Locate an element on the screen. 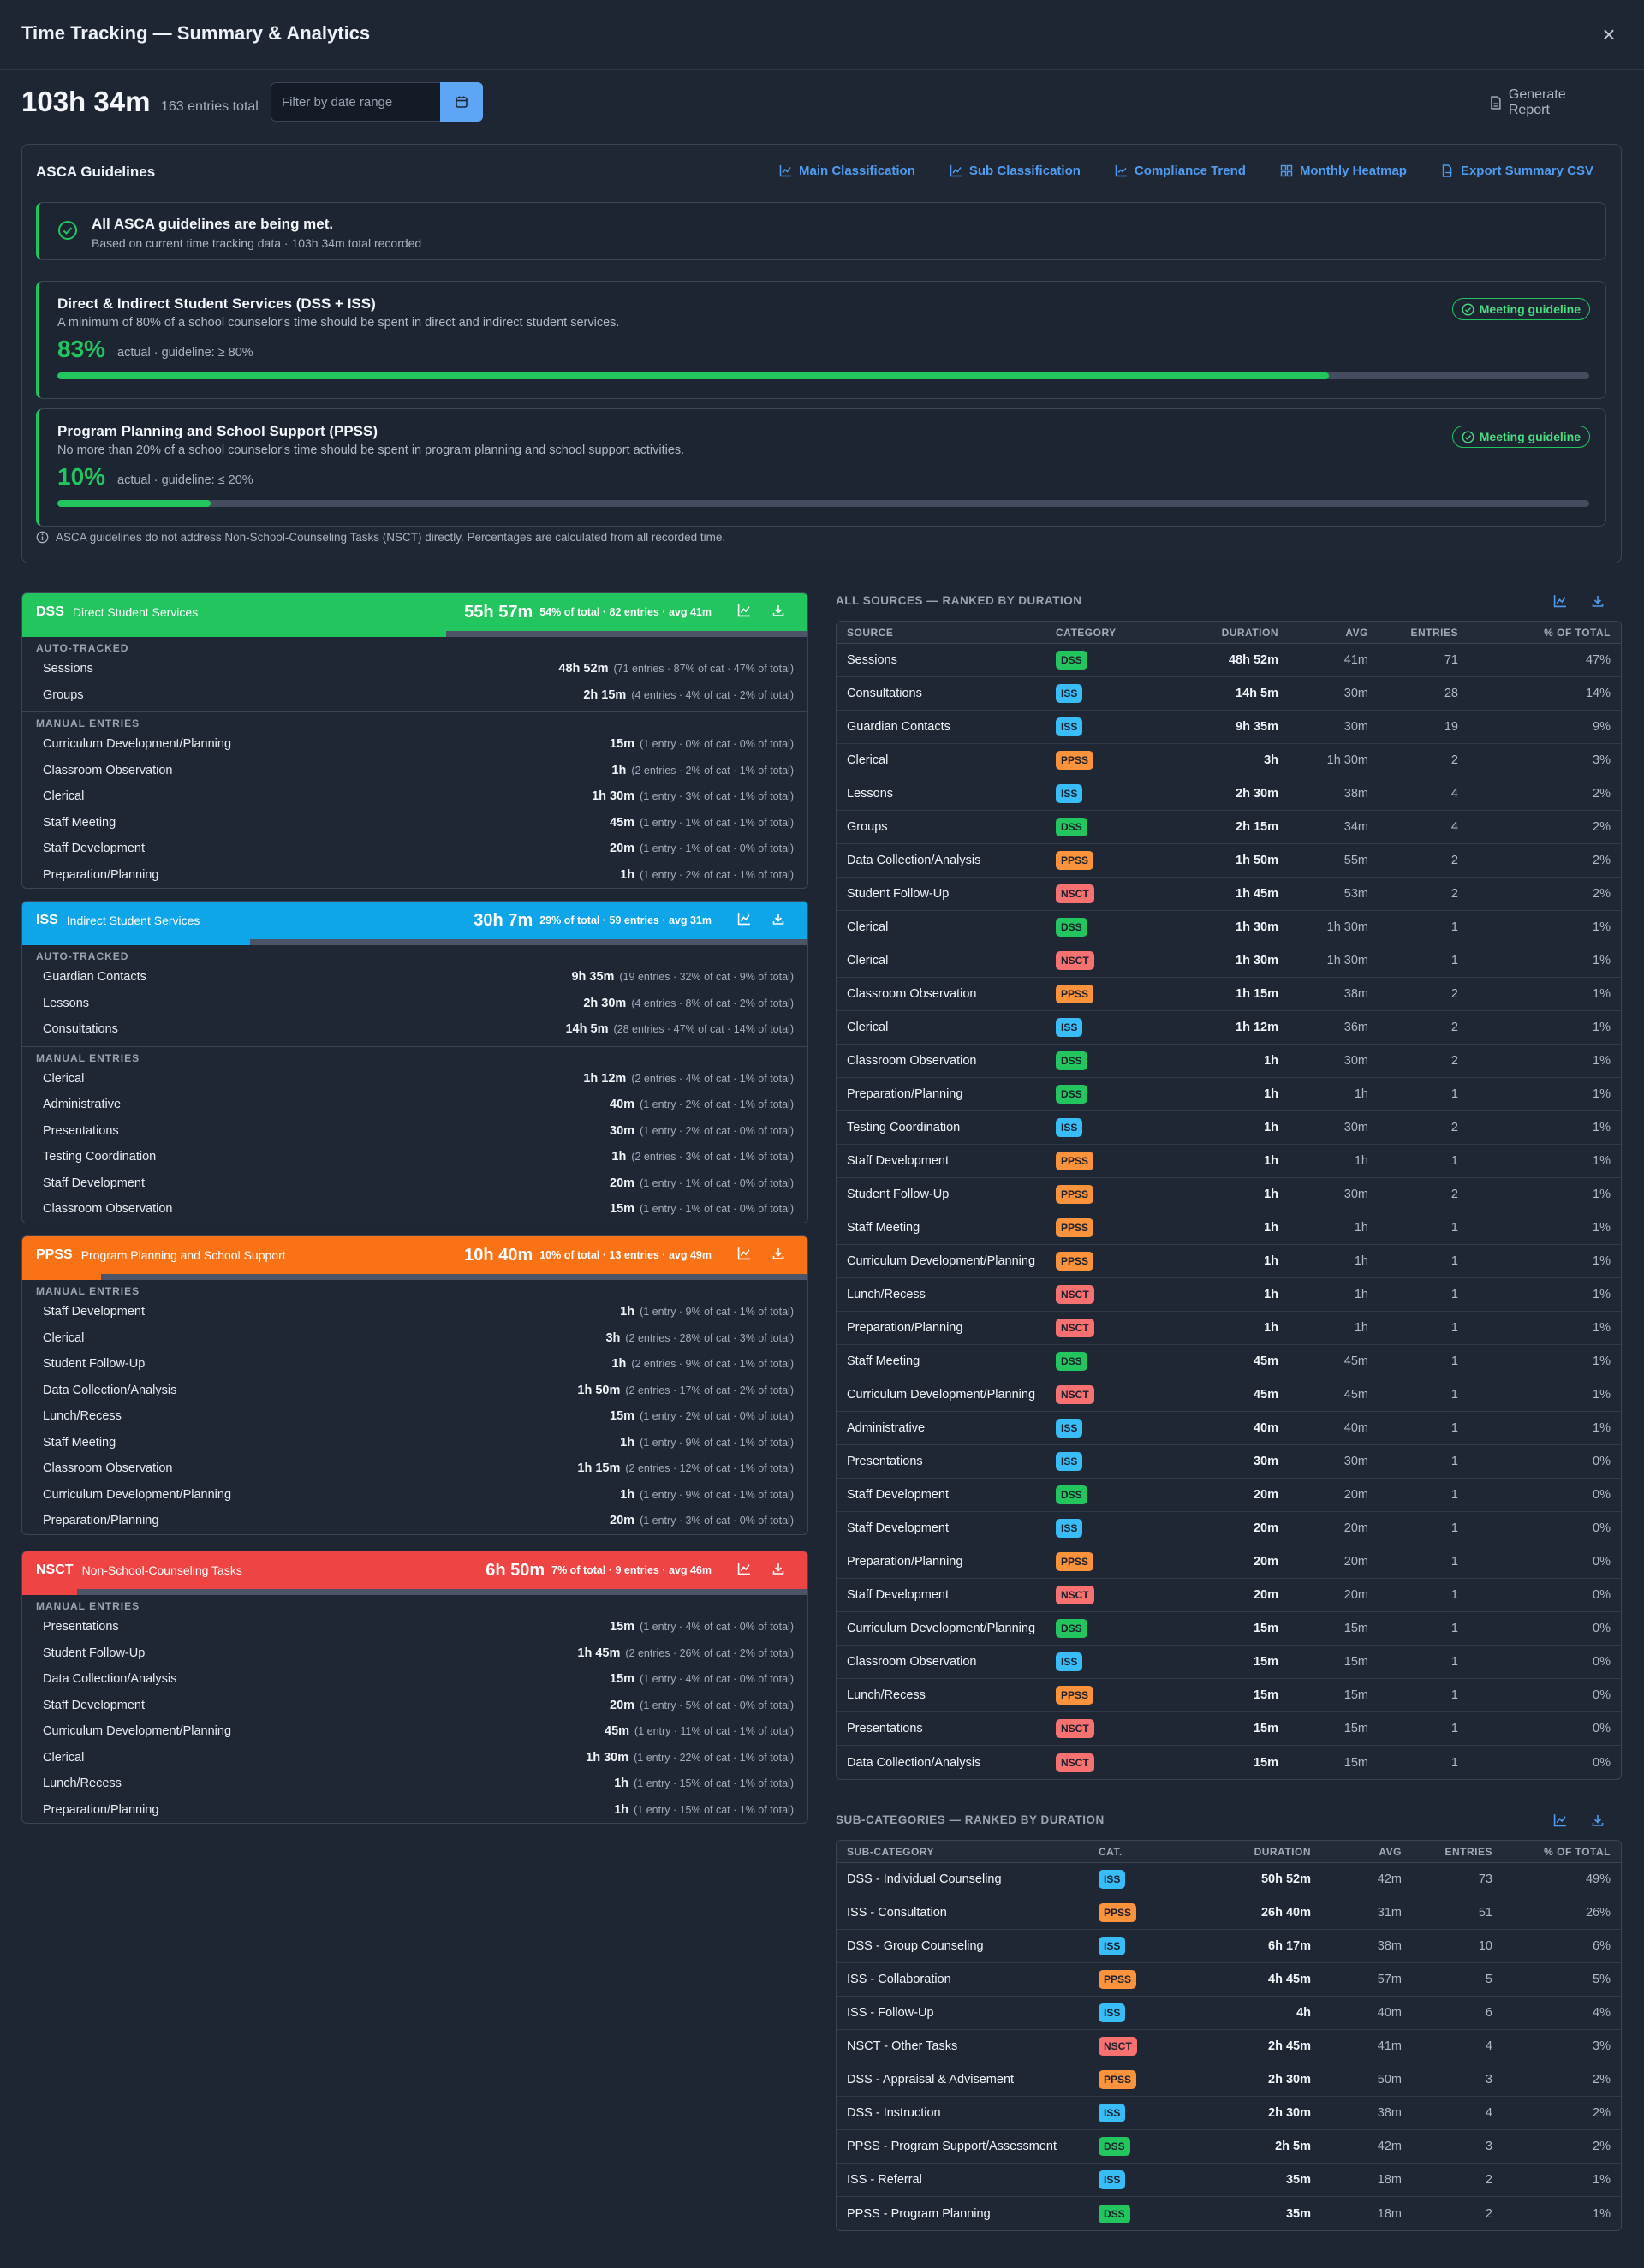  table-cell: DSS is located at coordinates (1107, 1361).